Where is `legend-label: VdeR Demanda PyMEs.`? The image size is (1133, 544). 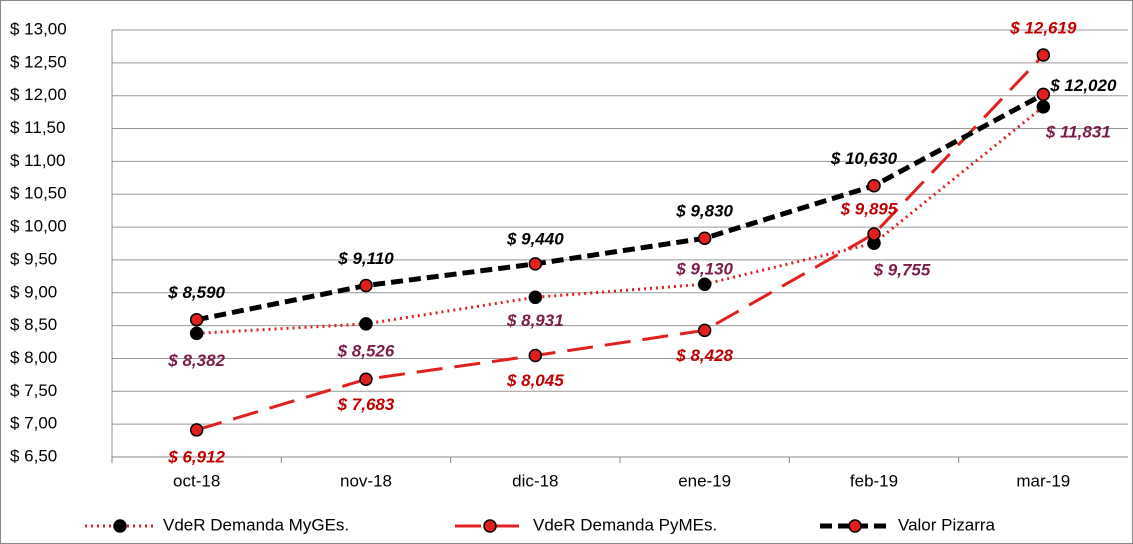
legend-label: VdeR Demanda PyMEs. is located at coordinates (625, 524).